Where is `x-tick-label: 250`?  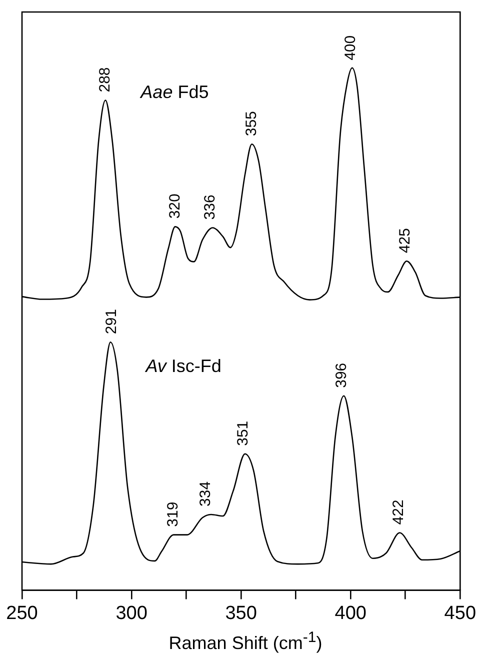 x-tick-label: 250 is located at coordinates (22, 613).